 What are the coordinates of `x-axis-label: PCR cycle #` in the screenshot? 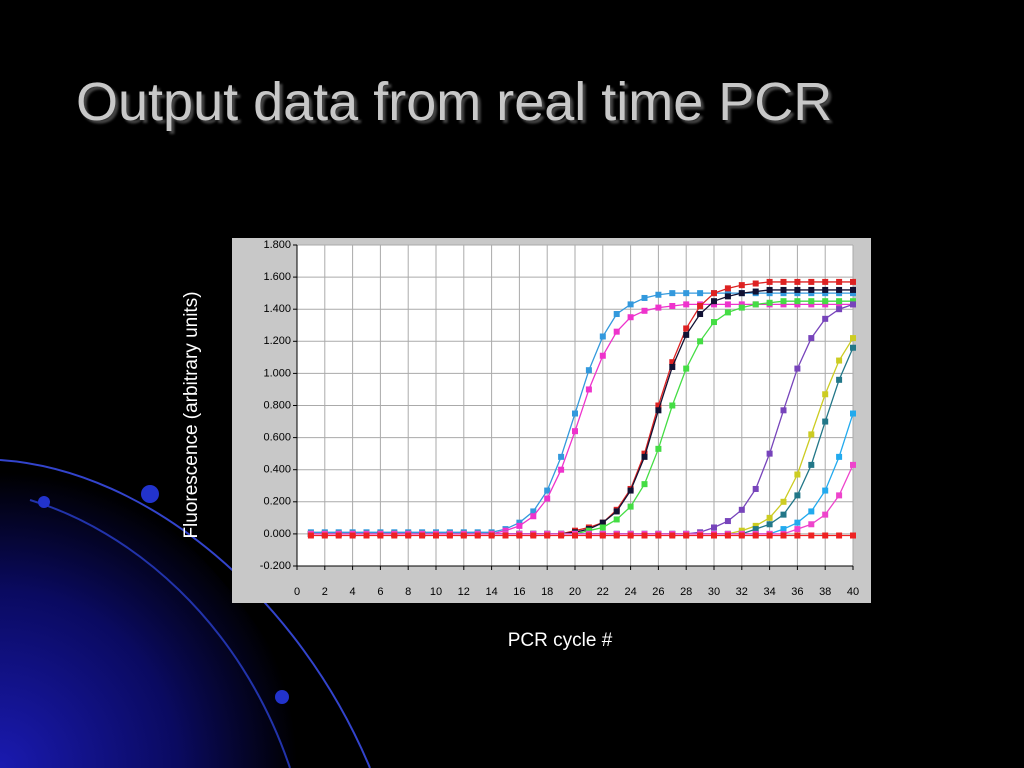 It's located at (560, 640).